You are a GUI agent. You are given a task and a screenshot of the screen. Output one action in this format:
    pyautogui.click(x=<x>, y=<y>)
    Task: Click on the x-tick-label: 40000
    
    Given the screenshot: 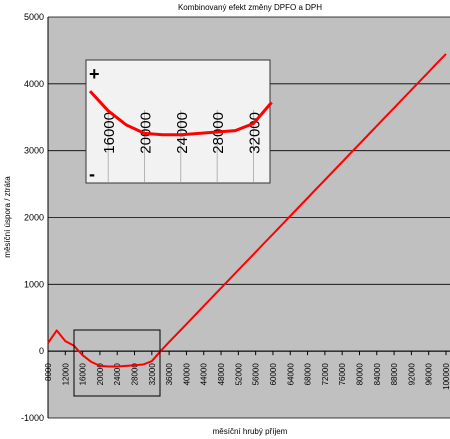 What is the action you would take?
    pyautogui.click(x=186, y=374)
    